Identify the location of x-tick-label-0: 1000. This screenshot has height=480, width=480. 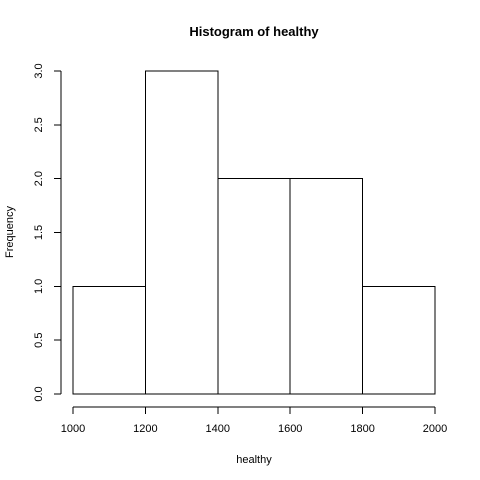
(73, 429).